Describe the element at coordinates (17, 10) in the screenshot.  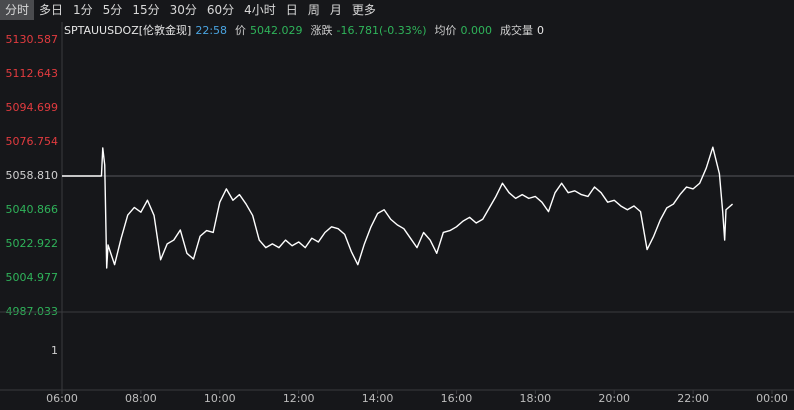
I see `period-tab: 分时` at that location.